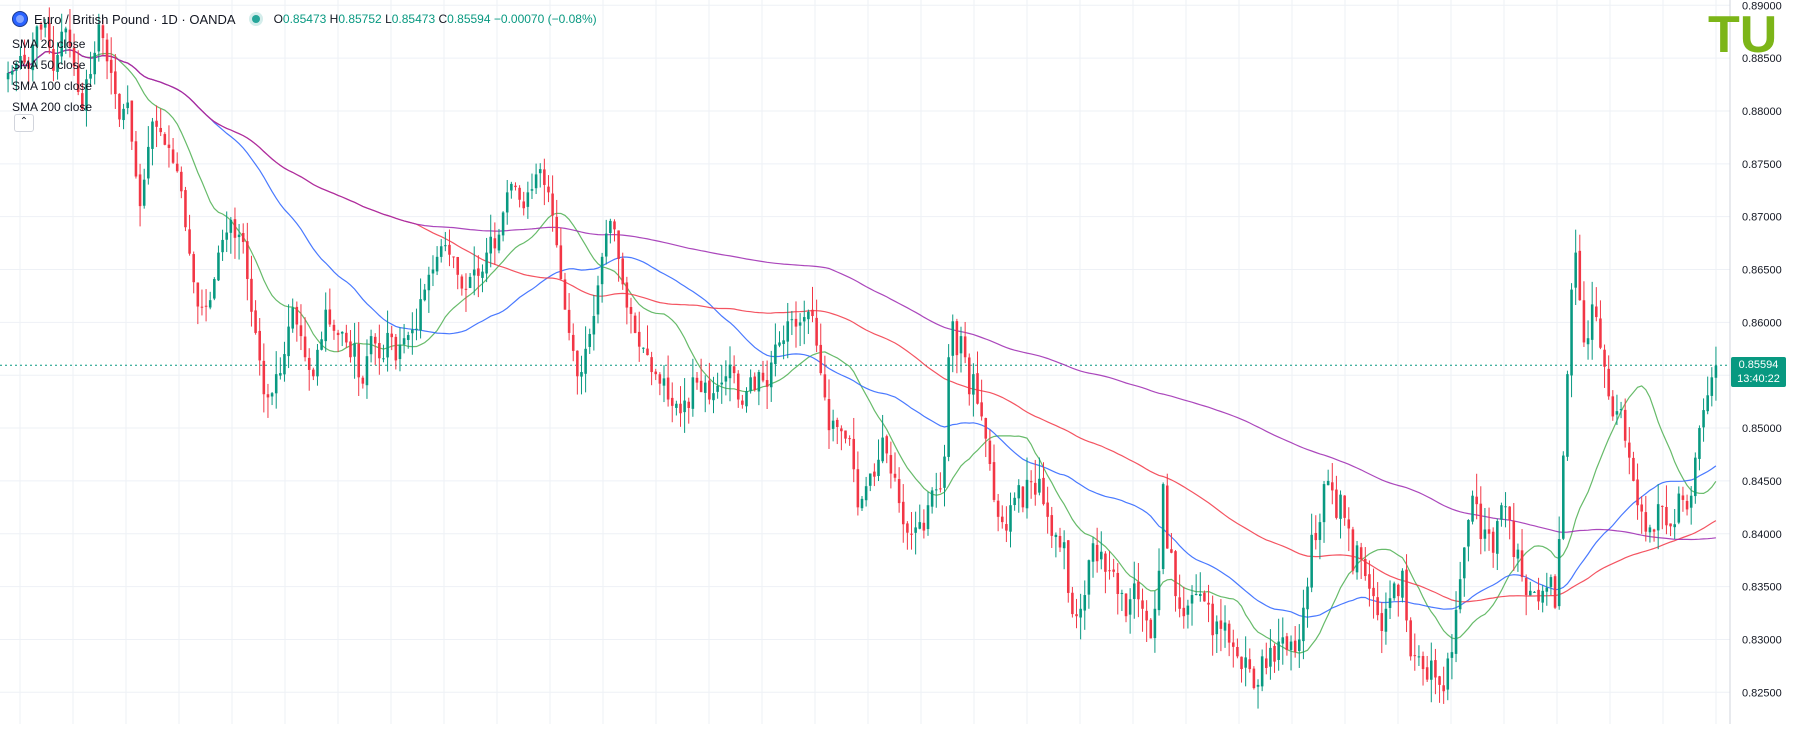 This screenshot has height=729, width=1794. Describe the element at coordinates (49, 65) in the screenshot. I see `indicator-sma-50: SMA 50 close` at that location.